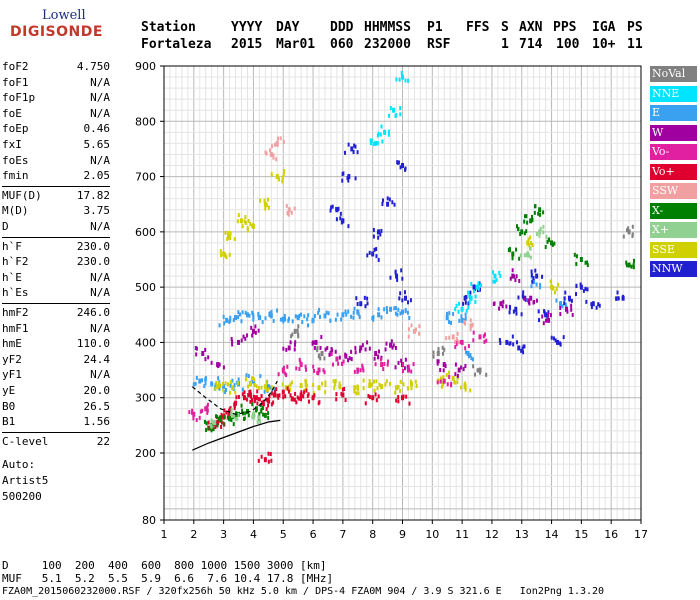  Describe the element at coordinates (25, 480) in the screenshot. I see `auto-artist: Artist5` at that location.